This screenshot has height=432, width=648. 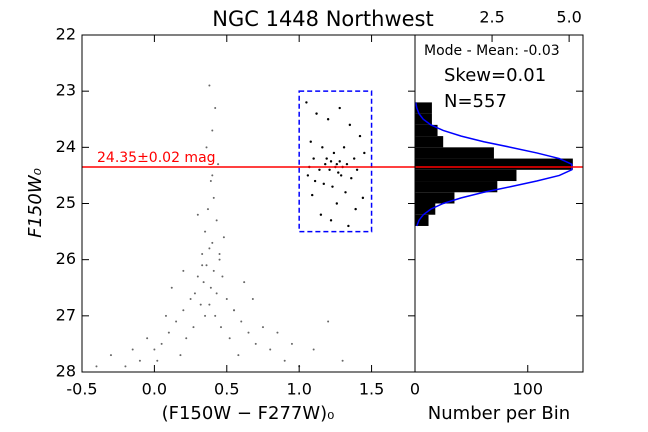 What do you see at coordinates (499, 413) in the screenshot?
I see `hist-x-axis-label: Number per Bin` at bounding box center [499, 413].